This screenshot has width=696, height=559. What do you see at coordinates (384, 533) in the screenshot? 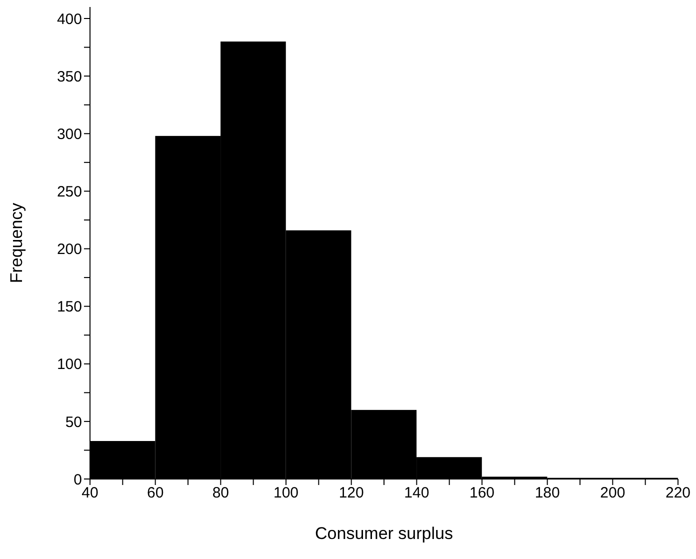
I see `x-axis-title: Consumer surplus` at bounding box center [384, 533].